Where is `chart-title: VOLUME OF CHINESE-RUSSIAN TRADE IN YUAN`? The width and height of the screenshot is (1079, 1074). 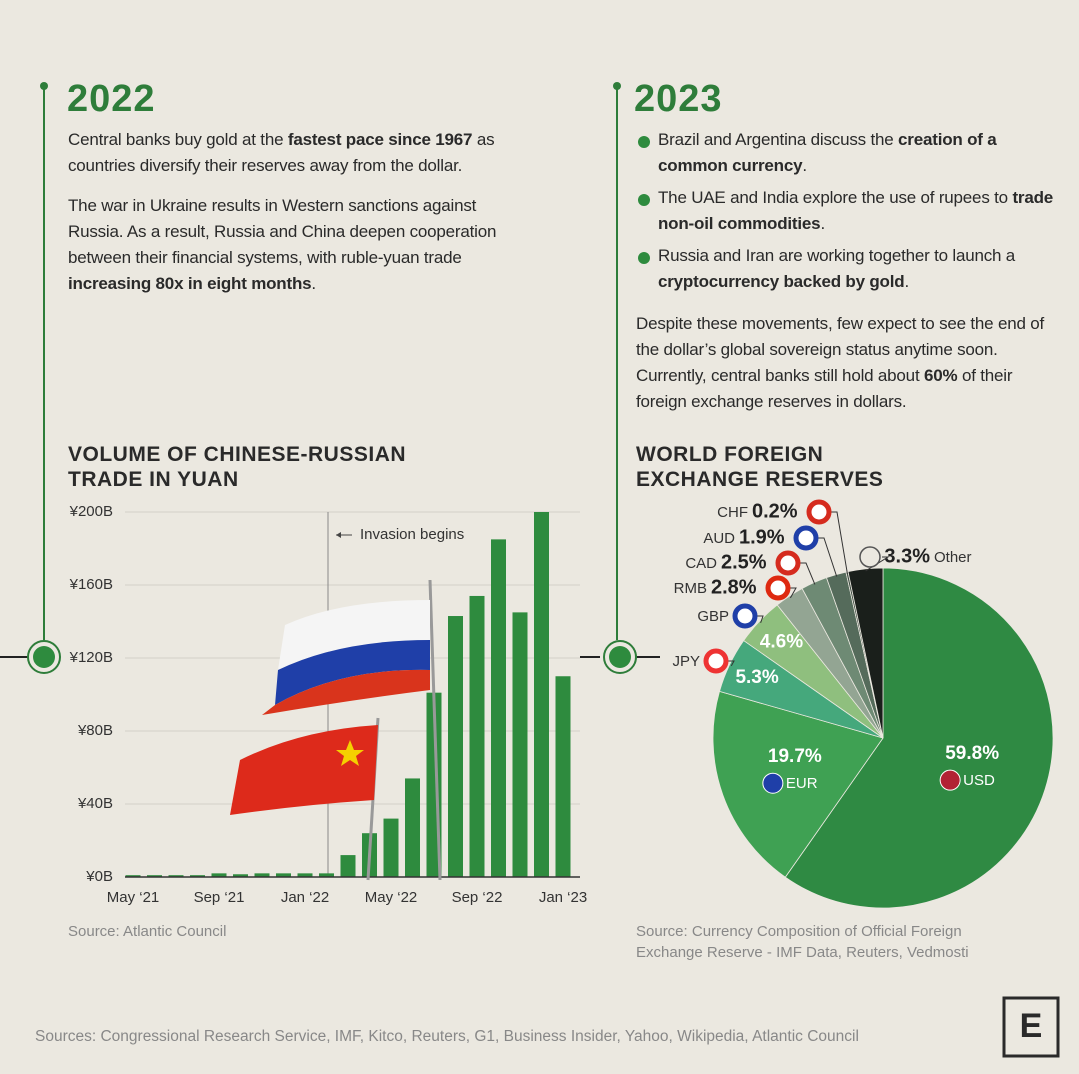
chart-title: VOLUME OF CHINESE-RUSSIAN TRADE IN YUAN is located at coordinates (237, 467).